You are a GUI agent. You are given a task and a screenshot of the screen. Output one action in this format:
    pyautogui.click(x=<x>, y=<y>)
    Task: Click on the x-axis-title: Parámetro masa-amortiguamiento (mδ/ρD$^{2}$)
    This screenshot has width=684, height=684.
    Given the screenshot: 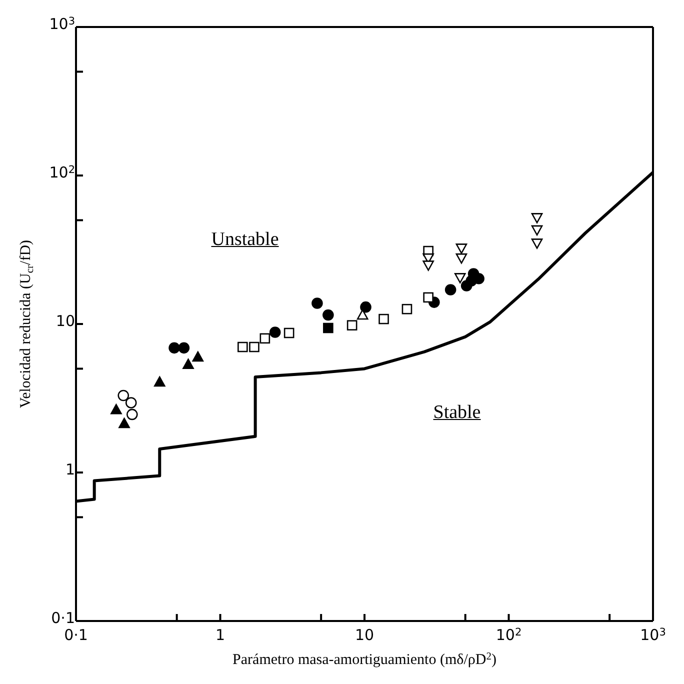 What is the action you would take?
    pyautogui.click(x=364, y=659)
    